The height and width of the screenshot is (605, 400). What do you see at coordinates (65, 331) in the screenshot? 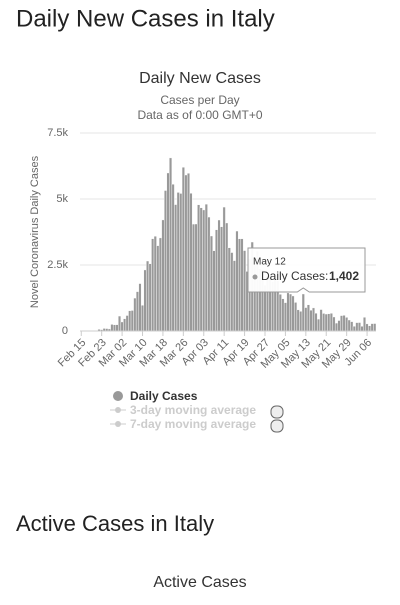
I see `y-tick-label: 0` at bounding box center [65, 331].